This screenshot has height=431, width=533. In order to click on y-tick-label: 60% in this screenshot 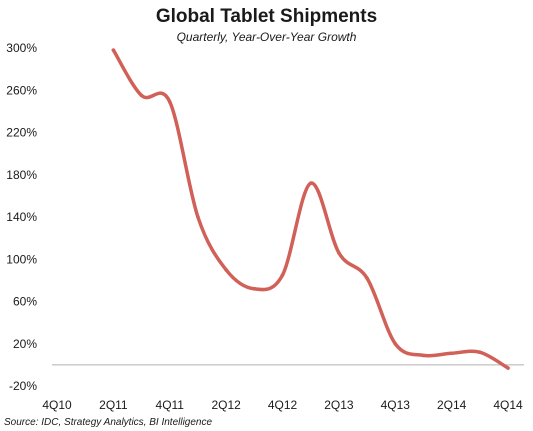, I will do `click(25, 302)`.